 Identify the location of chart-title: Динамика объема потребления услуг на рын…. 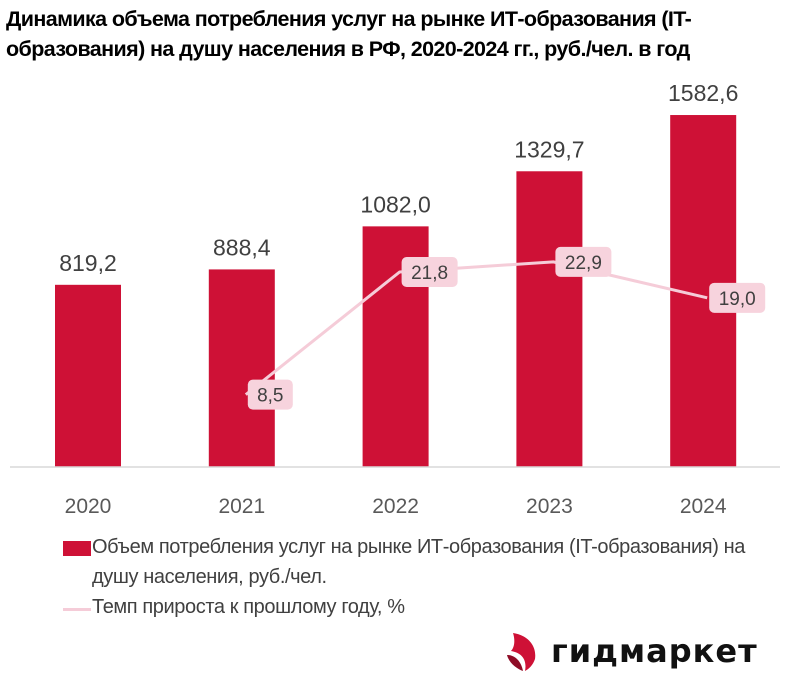
(349, 34).